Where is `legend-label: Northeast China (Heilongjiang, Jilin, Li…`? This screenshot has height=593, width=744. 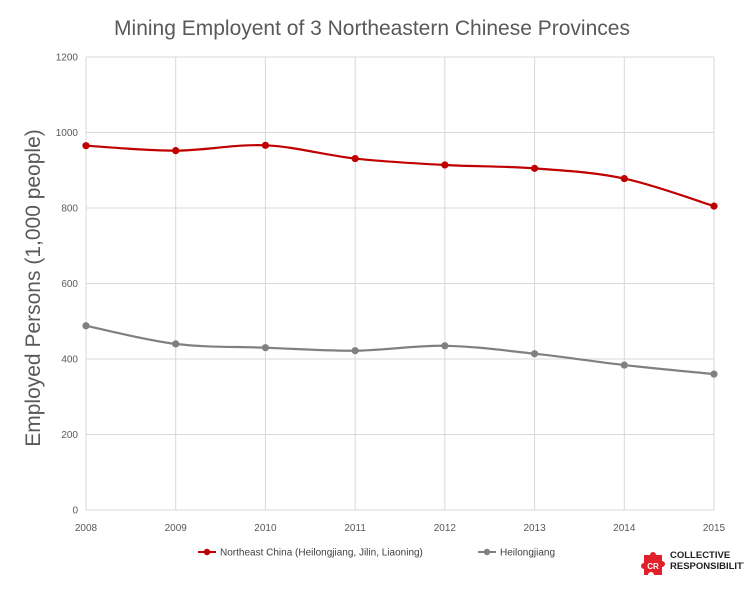
legend-label: Northeast China (Heilongjiang, Jilin, Li… is located at coordinates (321, 553).